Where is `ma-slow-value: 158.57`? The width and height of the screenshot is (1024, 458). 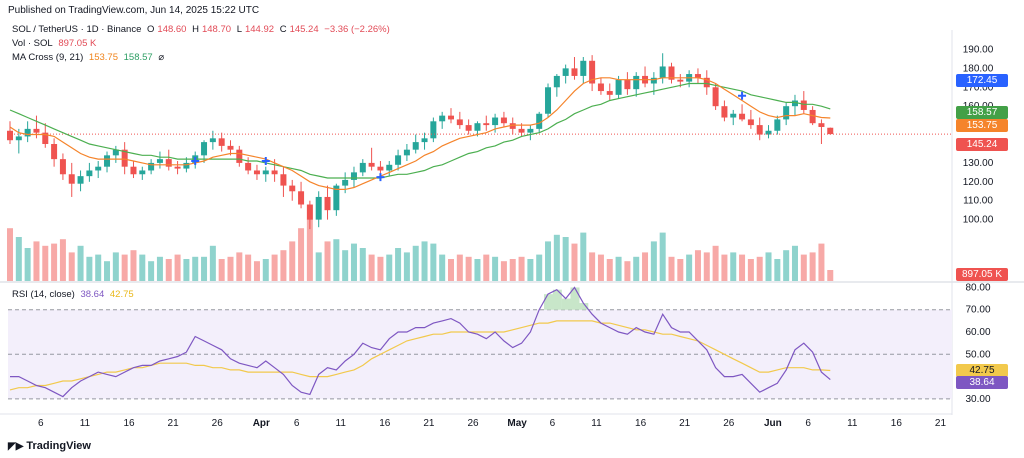
ma-slow-value: 158.57 is located at coordinates (138, 57).